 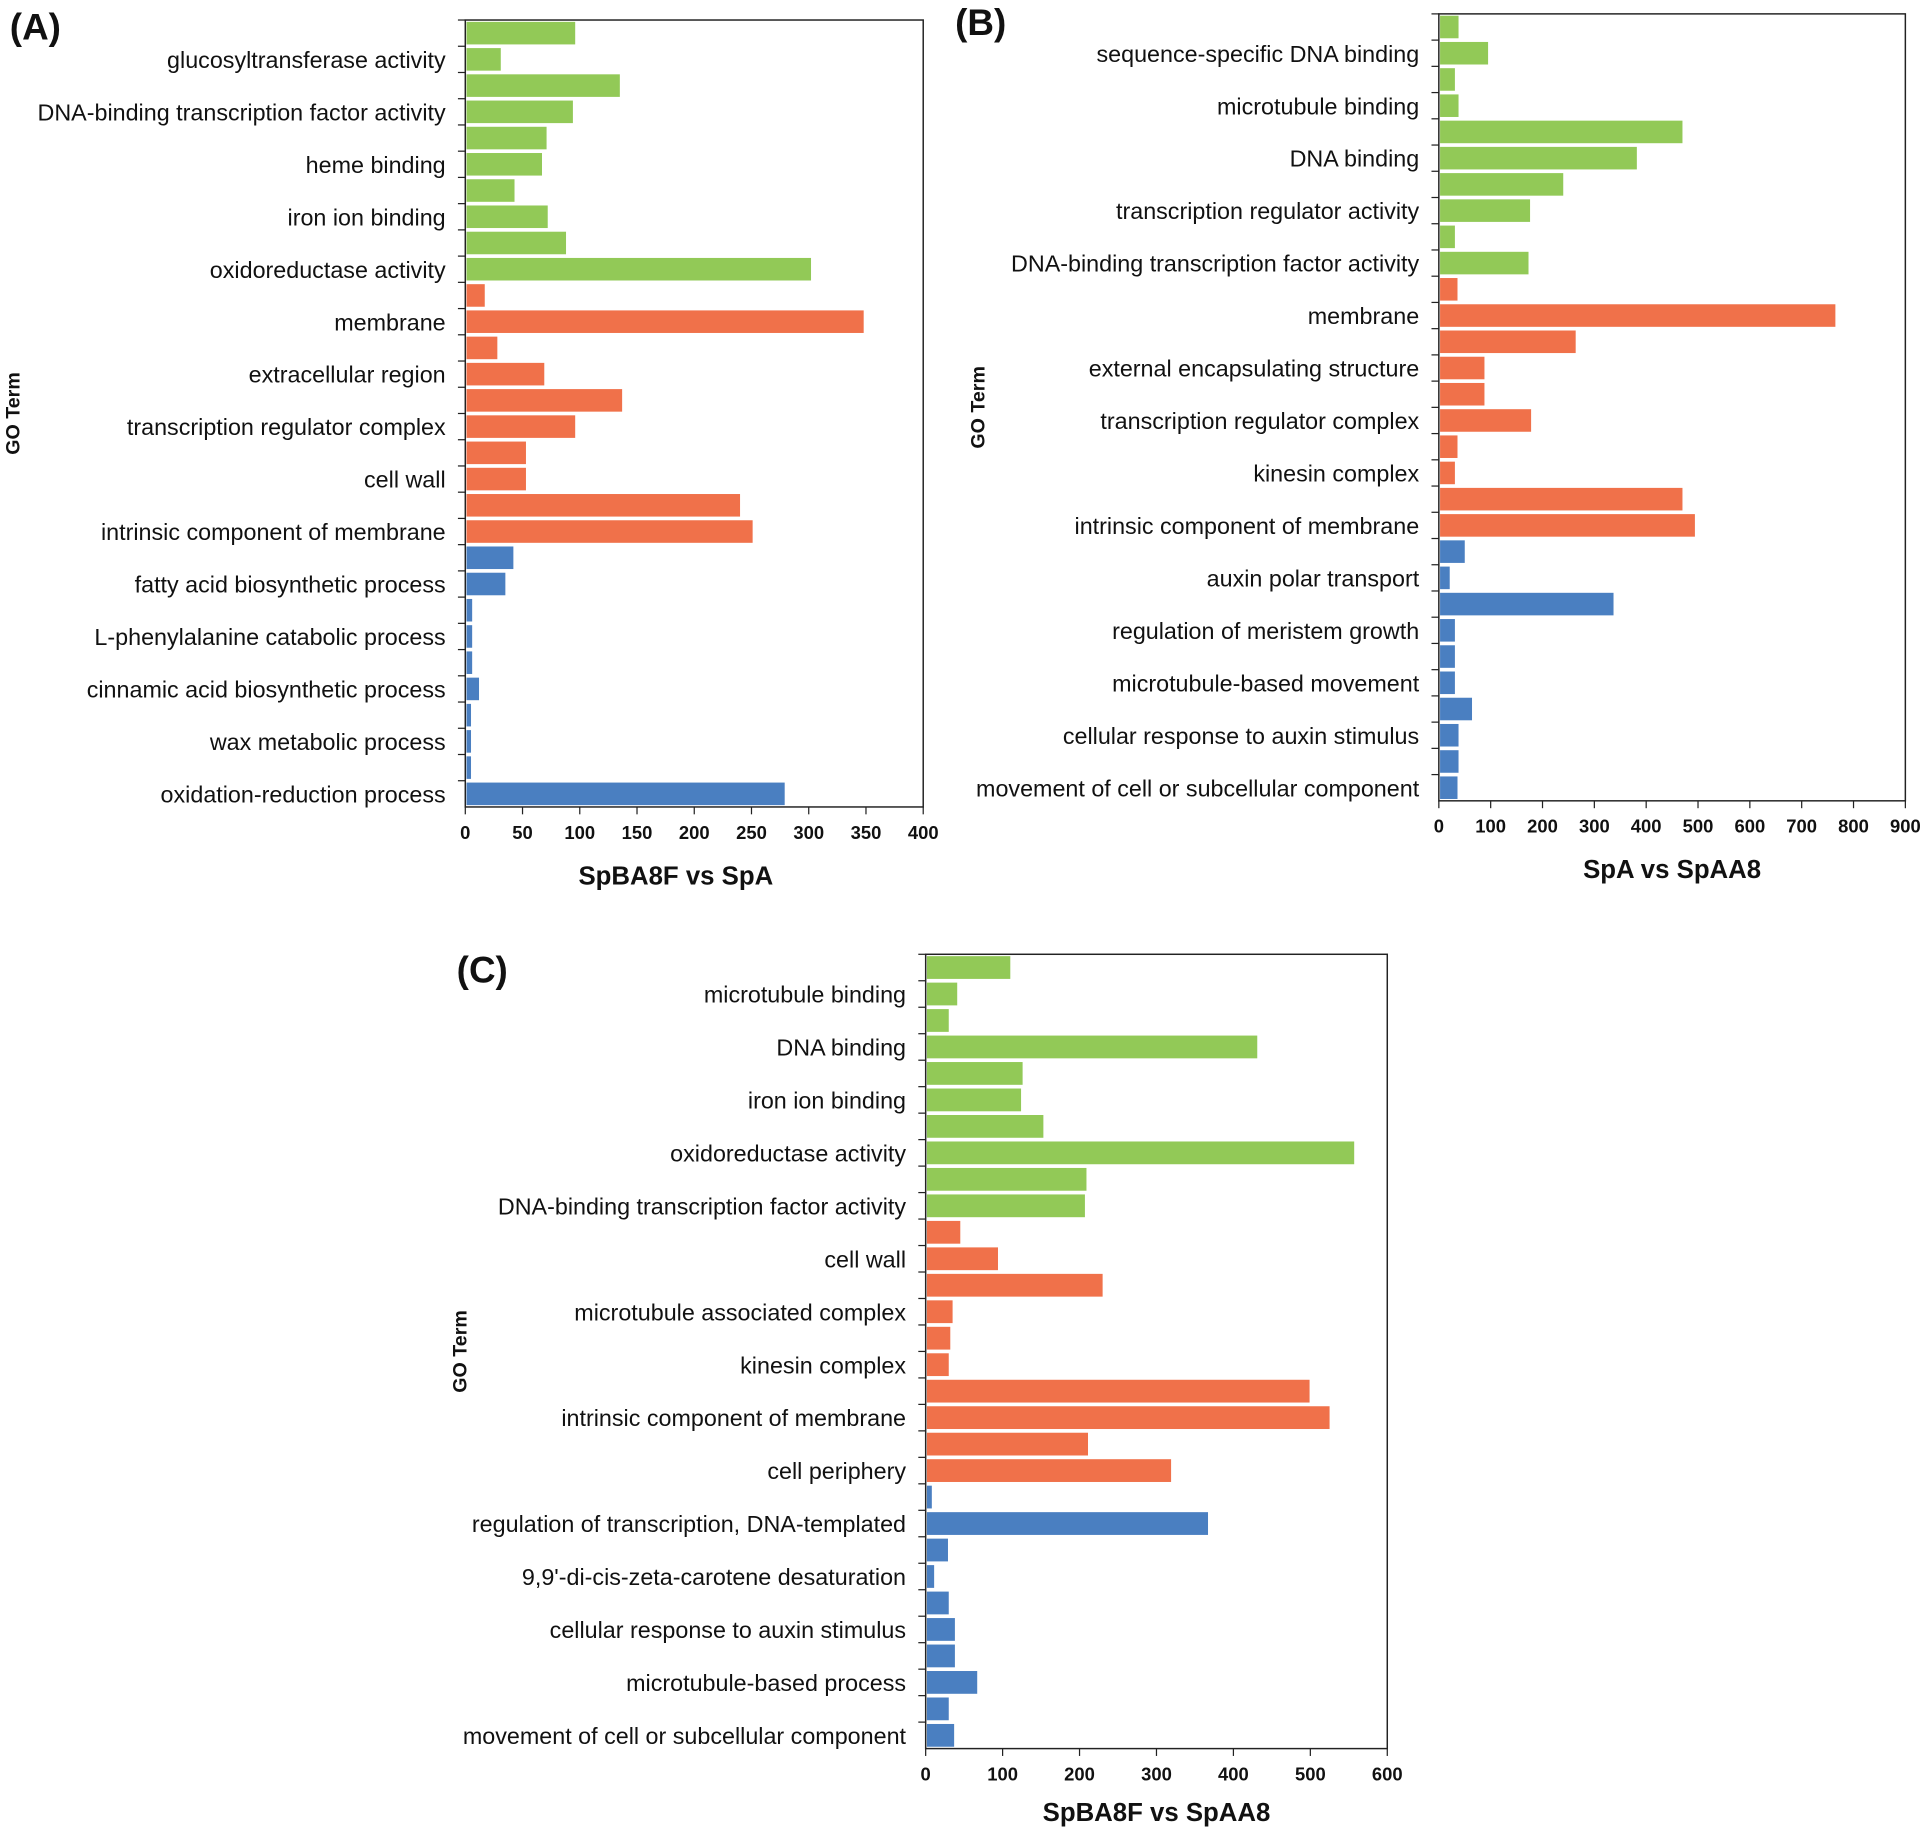 What do you see at coordinates (1749, 826) in the screenshot?
I see `x-tick-label: 600` at bounding box center [1749, 826].